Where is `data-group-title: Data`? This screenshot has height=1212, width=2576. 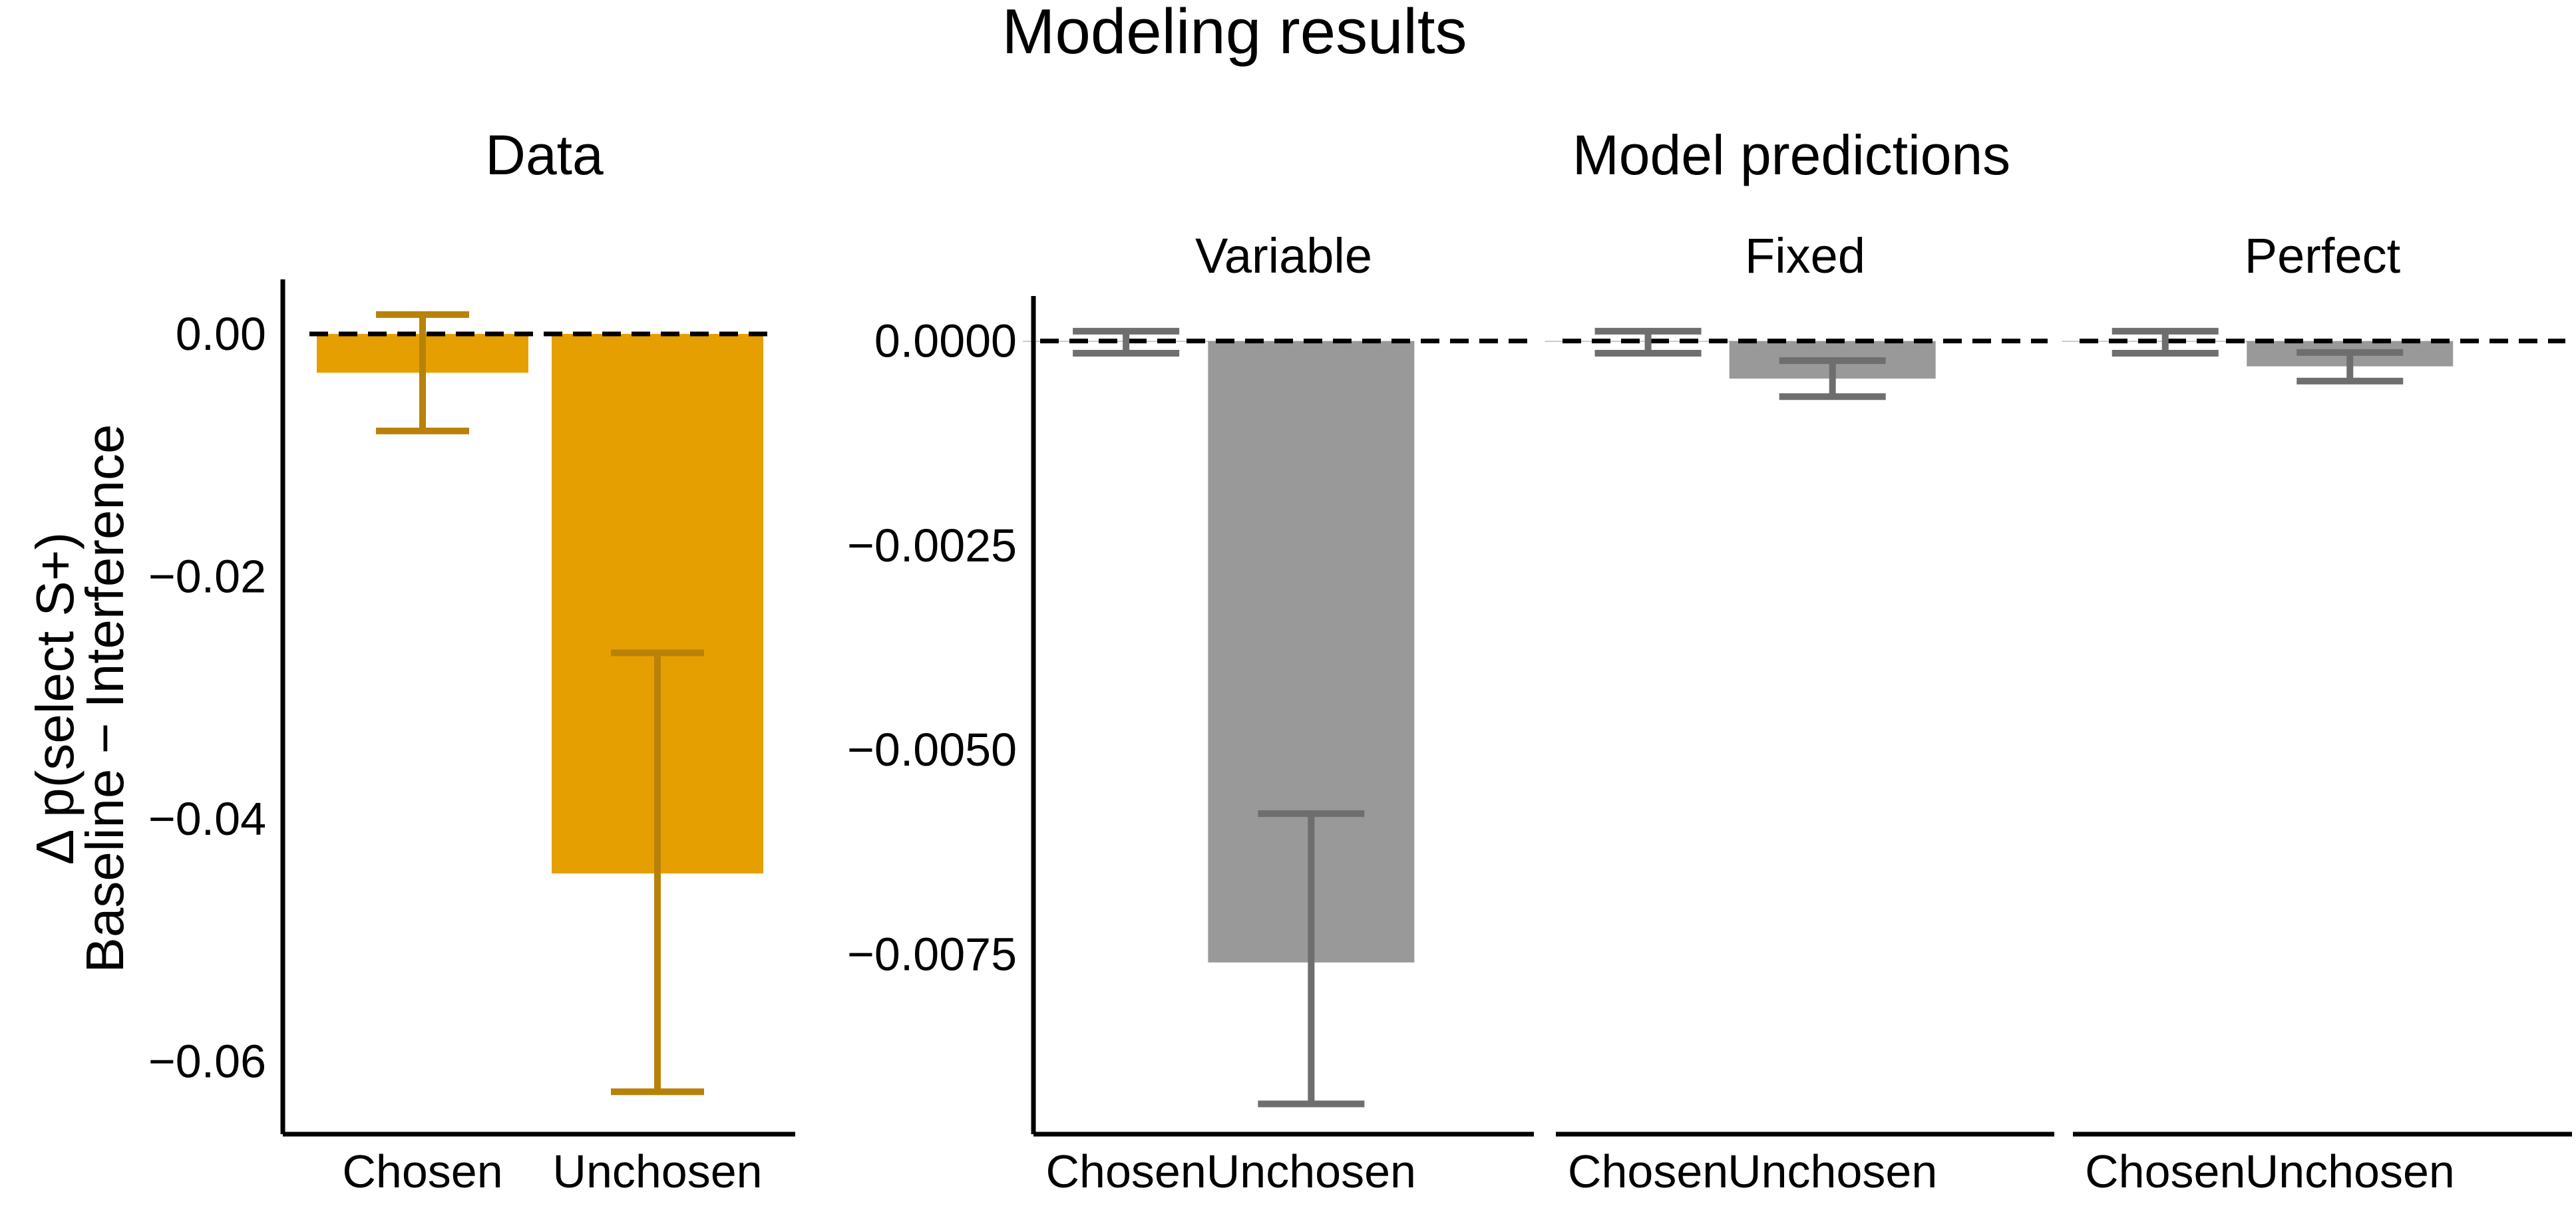
data-group-title: Data is located at coordinates (544, 155).